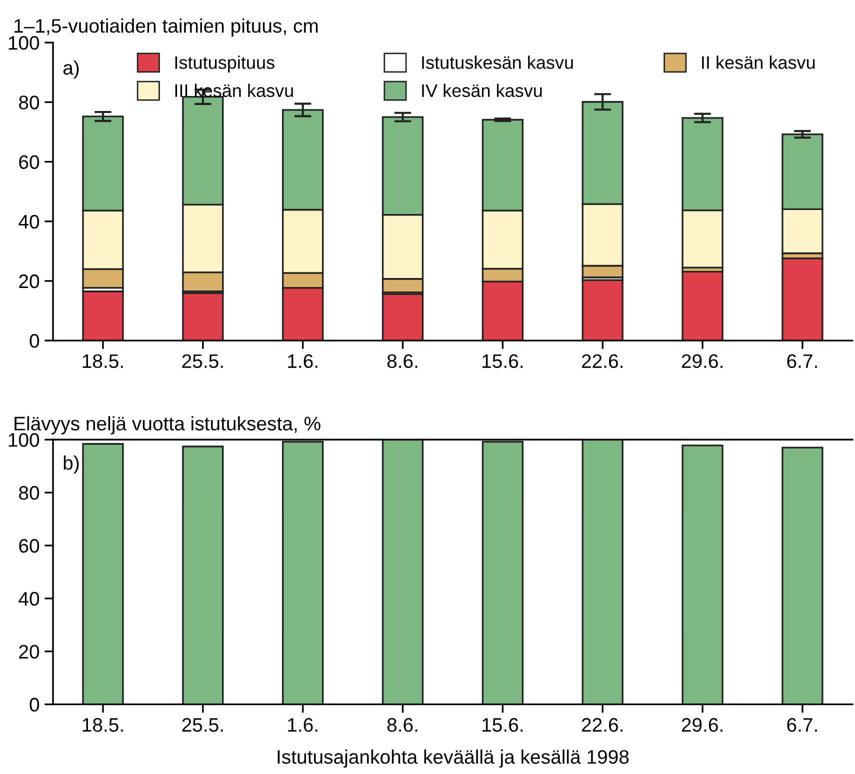  Describe the element at coordinates (453, 759) in the screenshot. I see `x-axis-title: Istutusajankohta keväällä ja kesällä 1998` at that location.